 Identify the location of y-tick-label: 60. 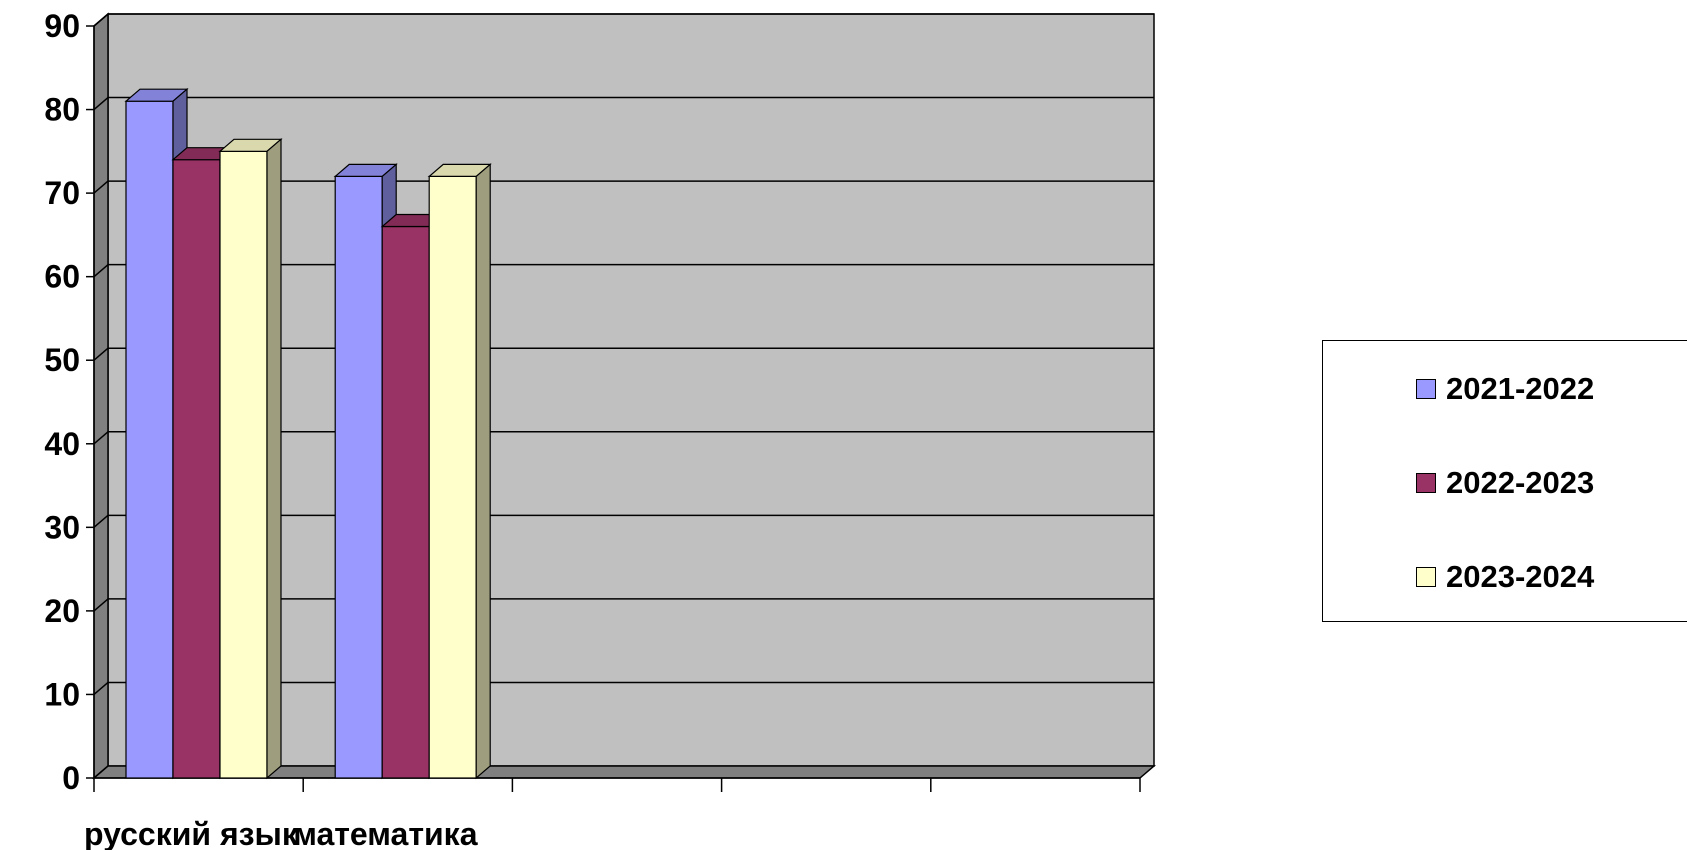
(62, 277).